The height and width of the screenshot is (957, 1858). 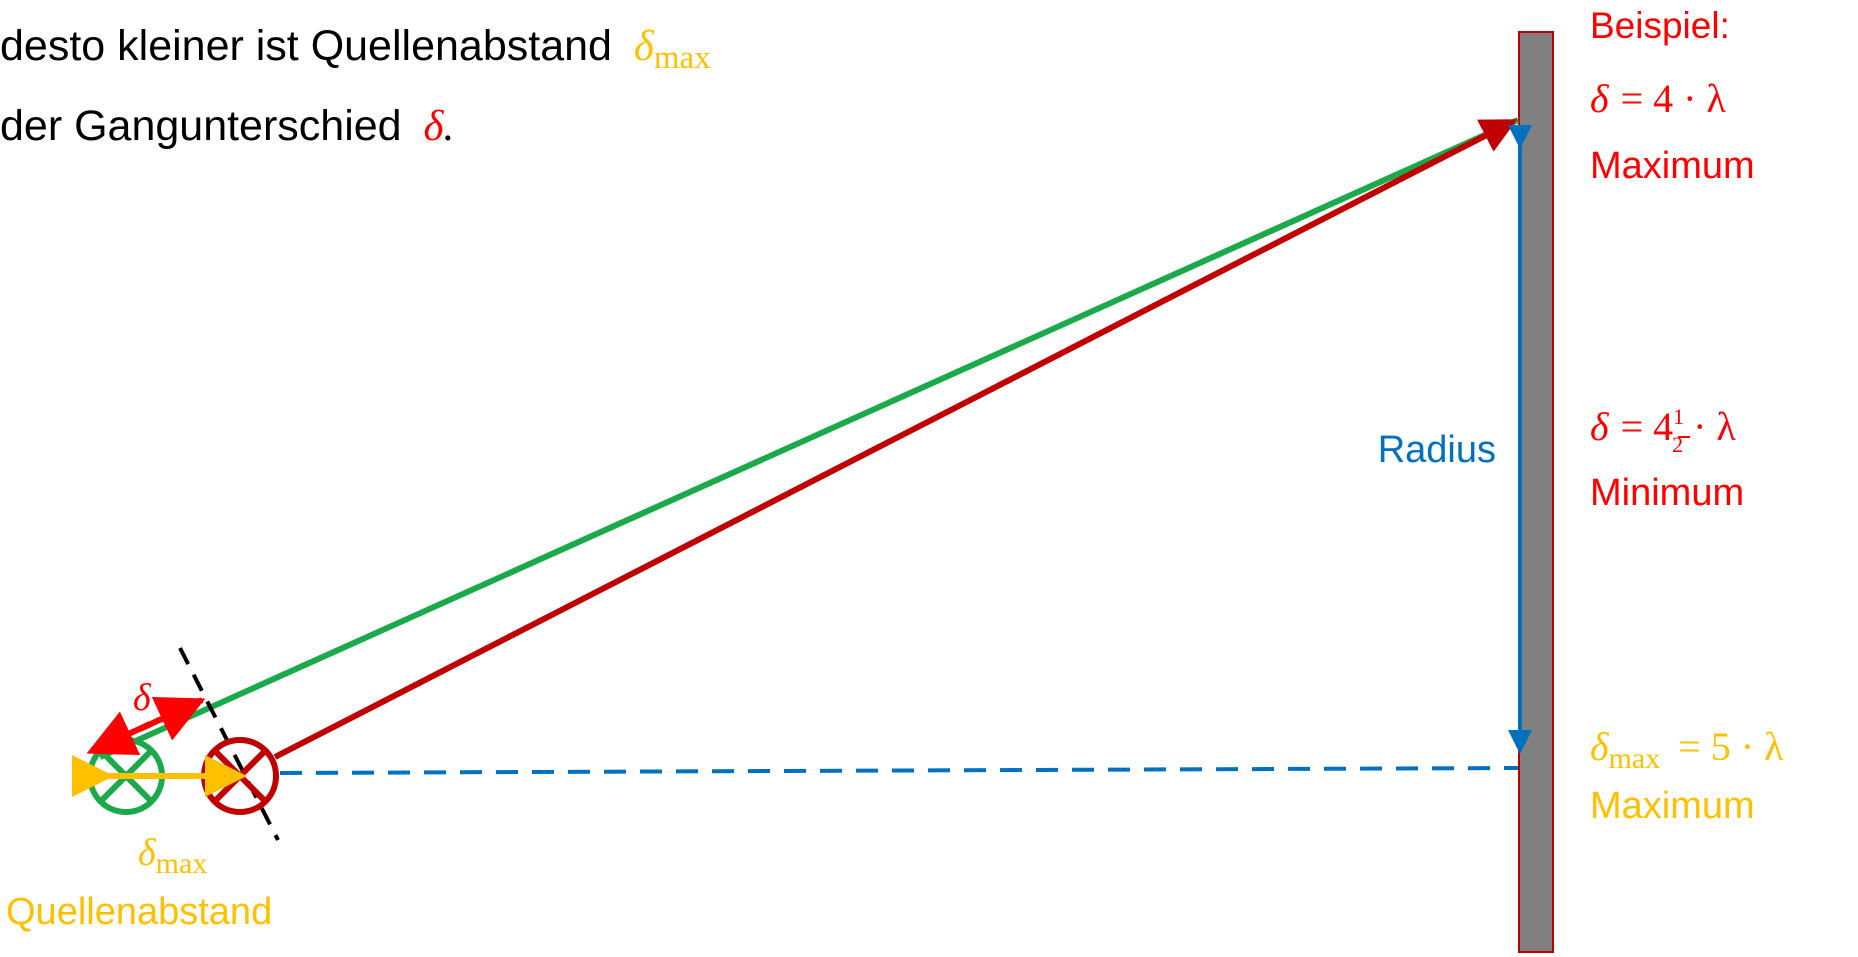 What do you see at coordinates (306, 46) in the screenshot?
I see `intro-line-1-text: desto kleiner ist Quellenabstand` at bounding box center [306, 46].